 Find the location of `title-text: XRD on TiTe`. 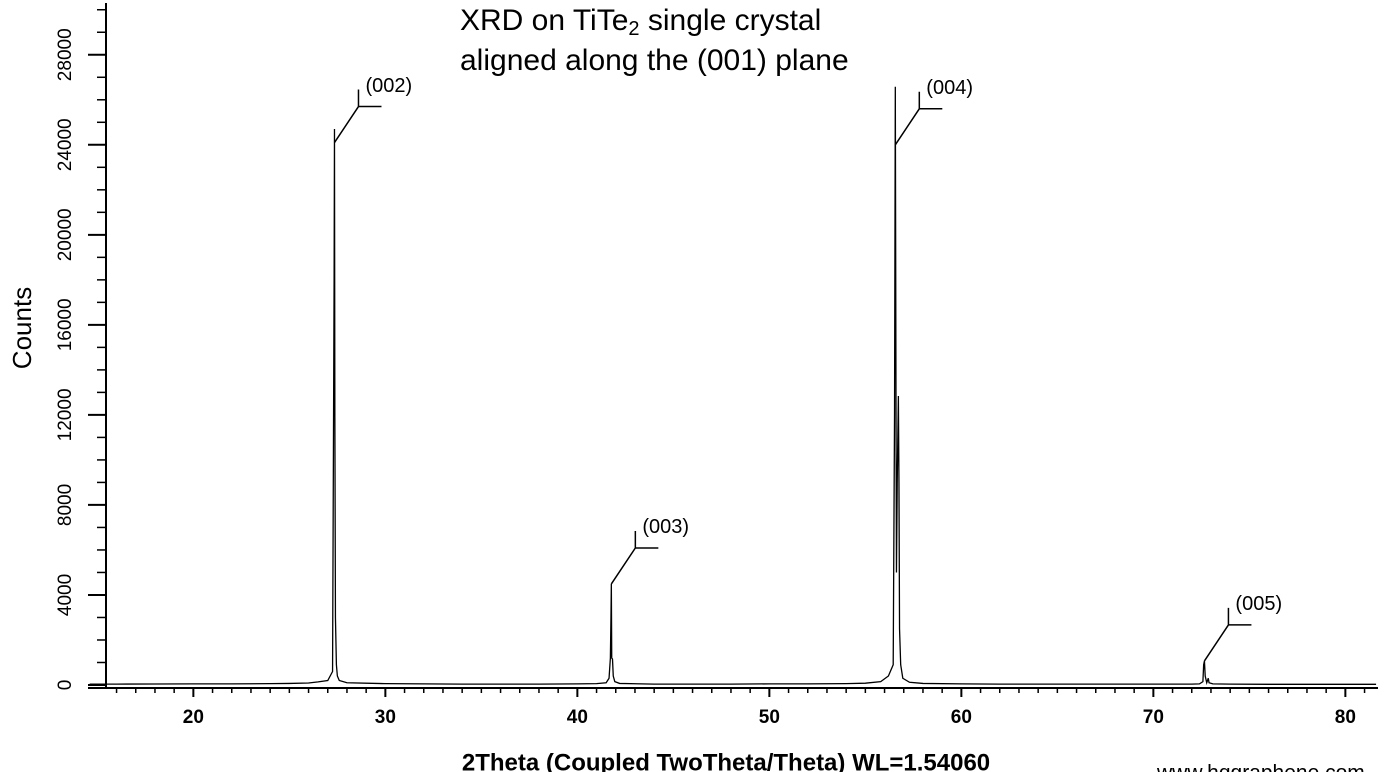

title-text: XRD on TiTe is located at coordinates (544, 20).